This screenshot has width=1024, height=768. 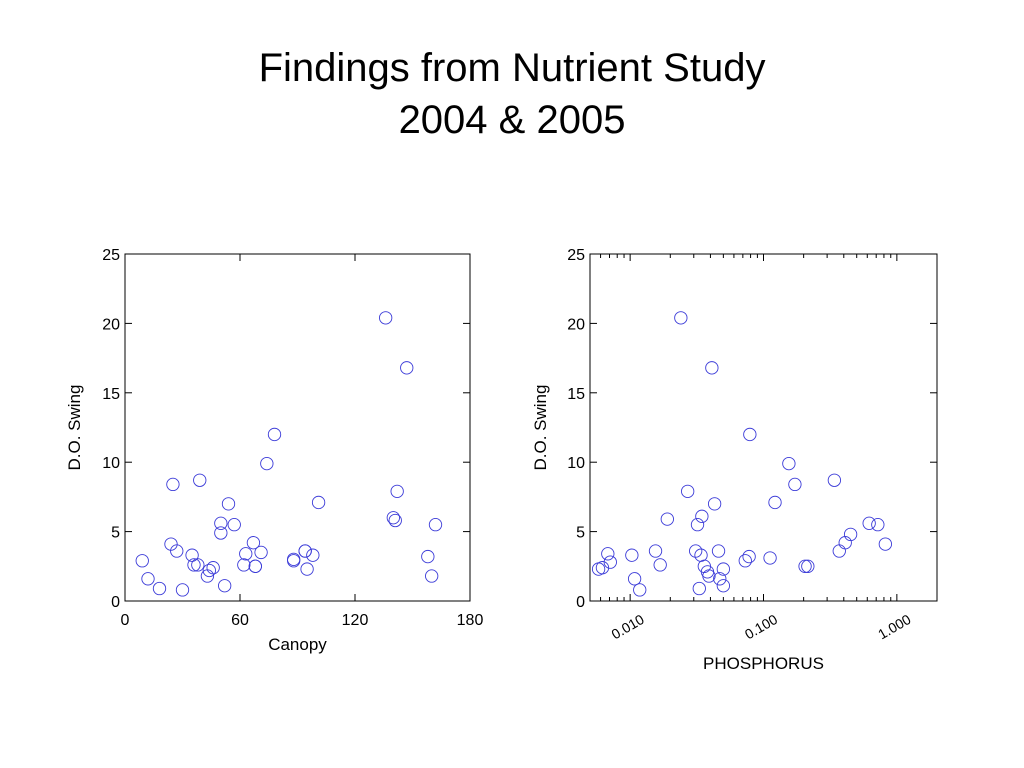 What do you see at coordinates (894, 626) in the screenshot?
I see `x-tick-label: 1.000` at bounding box center [894, 626].